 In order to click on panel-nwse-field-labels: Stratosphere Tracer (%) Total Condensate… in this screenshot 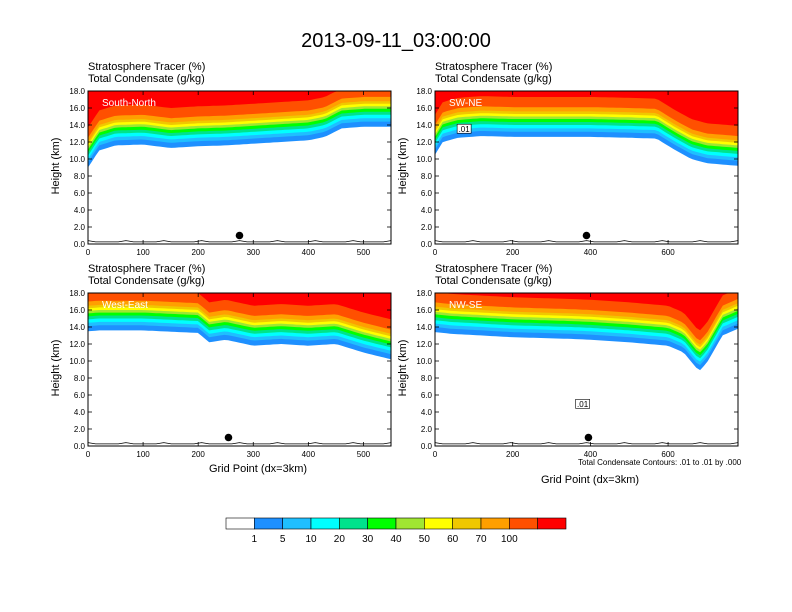, I will do `click(493, 275)`.